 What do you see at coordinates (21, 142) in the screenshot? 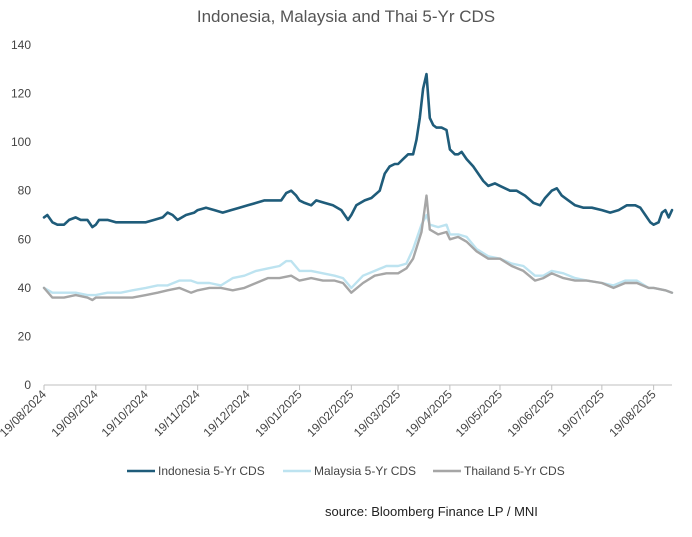
I see `y-tick-label: 100` at bounding box center [21, 142].